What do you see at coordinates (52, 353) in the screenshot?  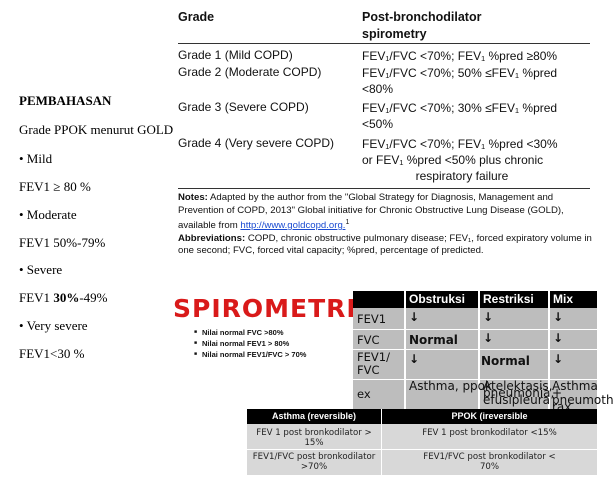 I see `grade-very-severe-value: FEV1<30 %` at bounding box center [52, 353].